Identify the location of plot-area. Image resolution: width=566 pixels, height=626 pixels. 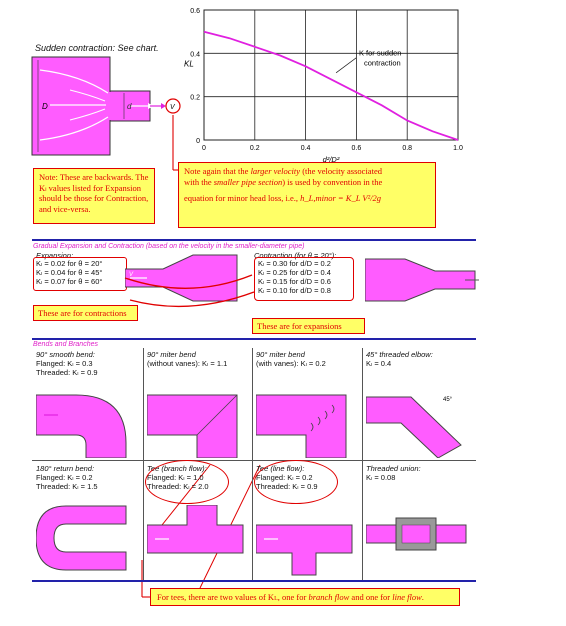
(331, 75).